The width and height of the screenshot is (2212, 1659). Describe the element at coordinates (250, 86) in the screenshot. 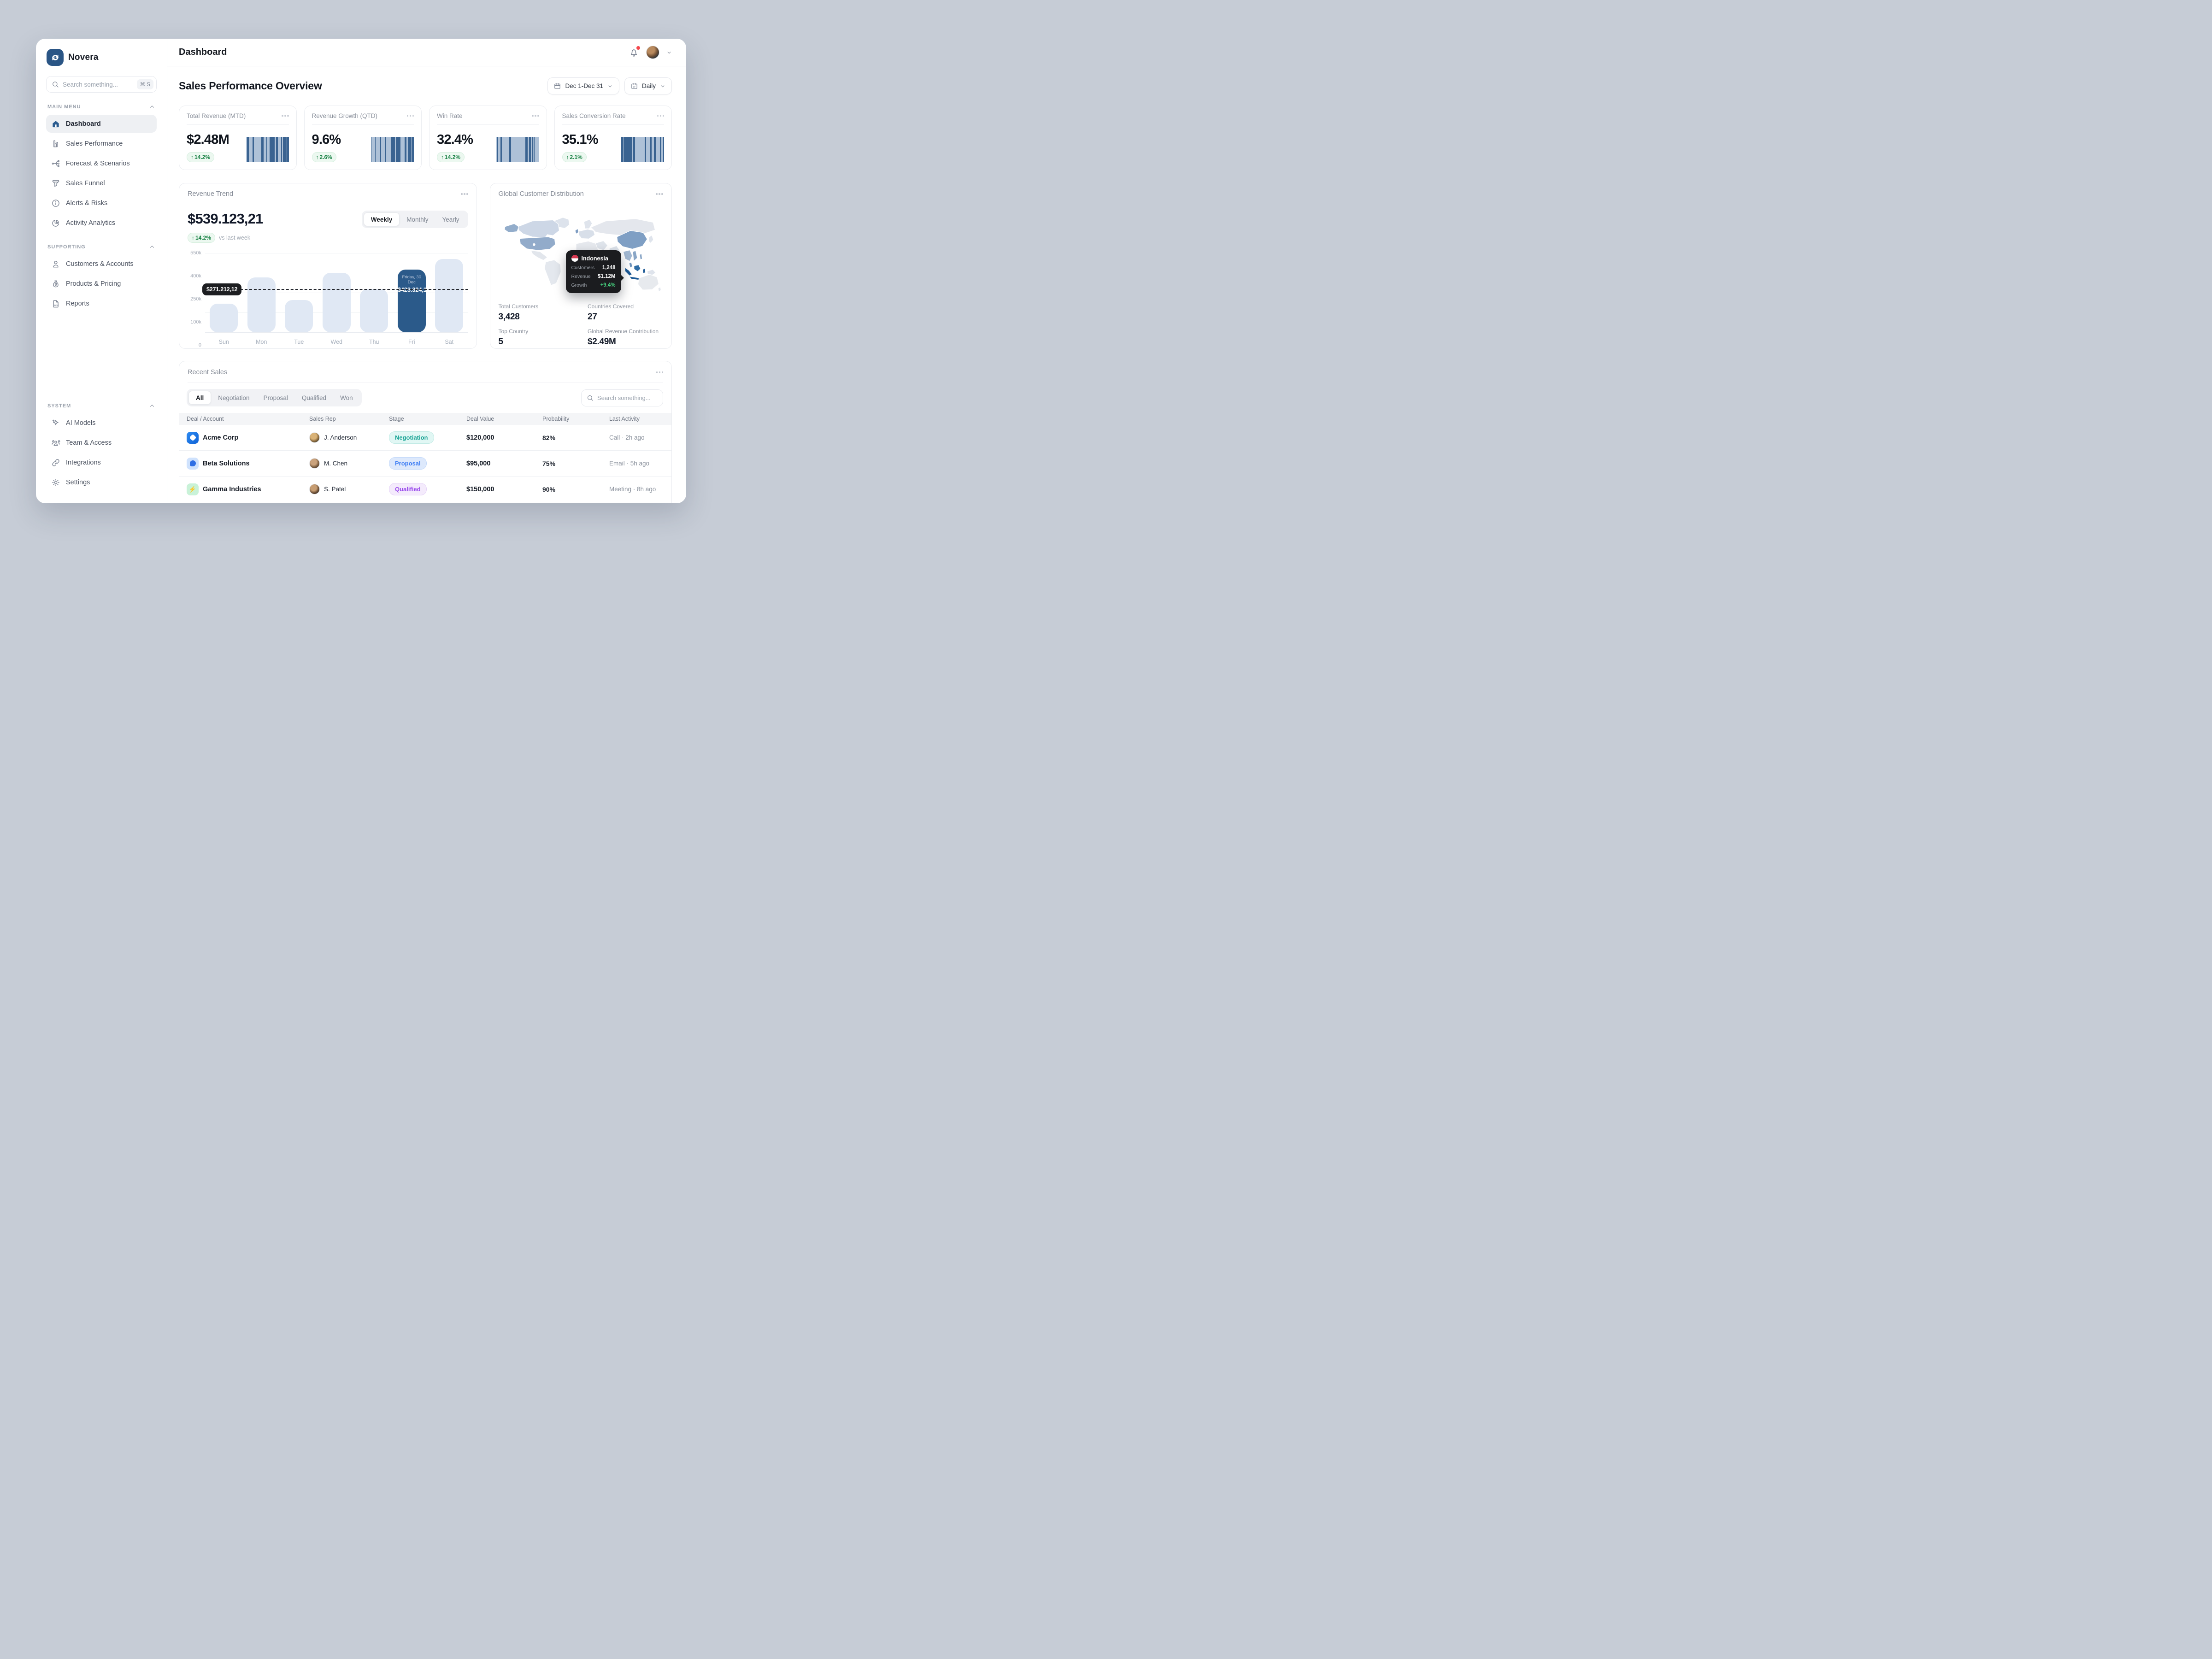

I see `section-title: Sales Performance Overview` at that location.